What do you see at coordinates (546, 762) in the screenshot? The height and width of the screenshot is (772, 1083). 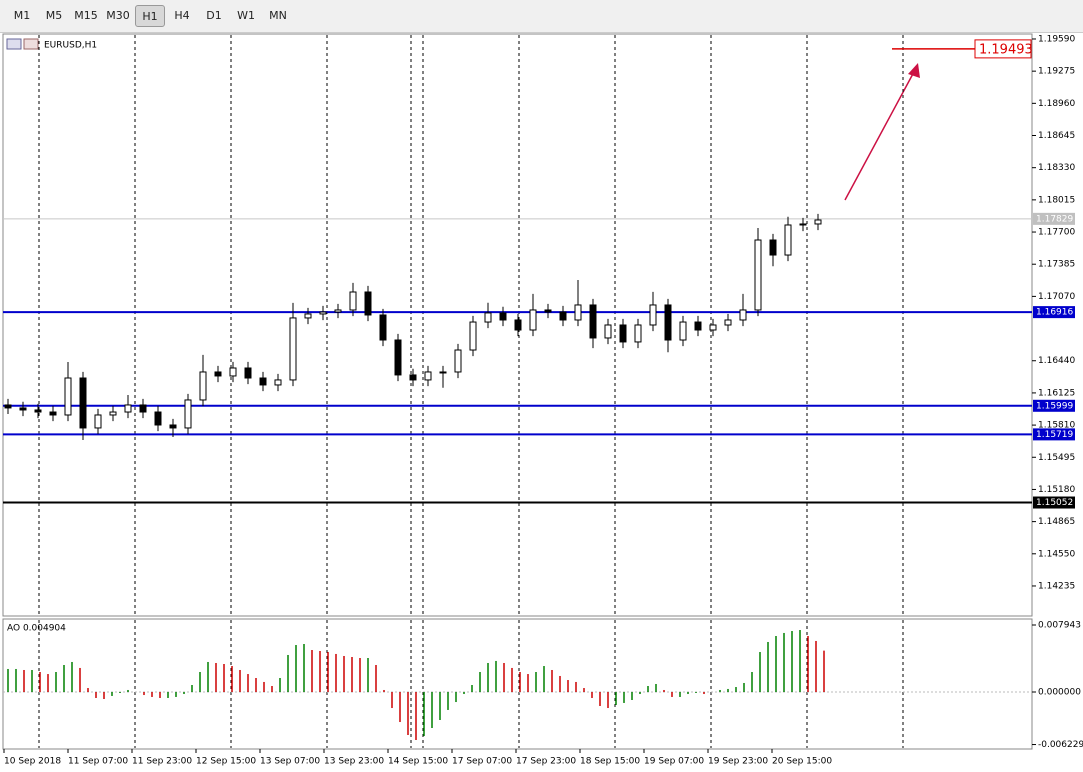 I see `x-tick-label: 17 Sep 23:00` at bounding box center [546, 762].